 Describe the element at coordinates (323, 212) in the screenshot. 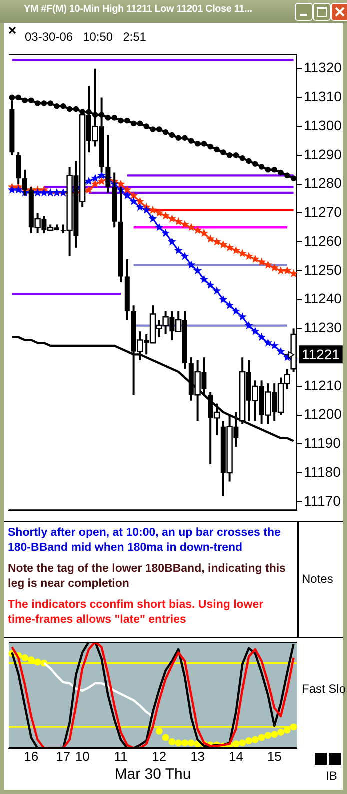

I see `y-tick-label: 11270` at that location.